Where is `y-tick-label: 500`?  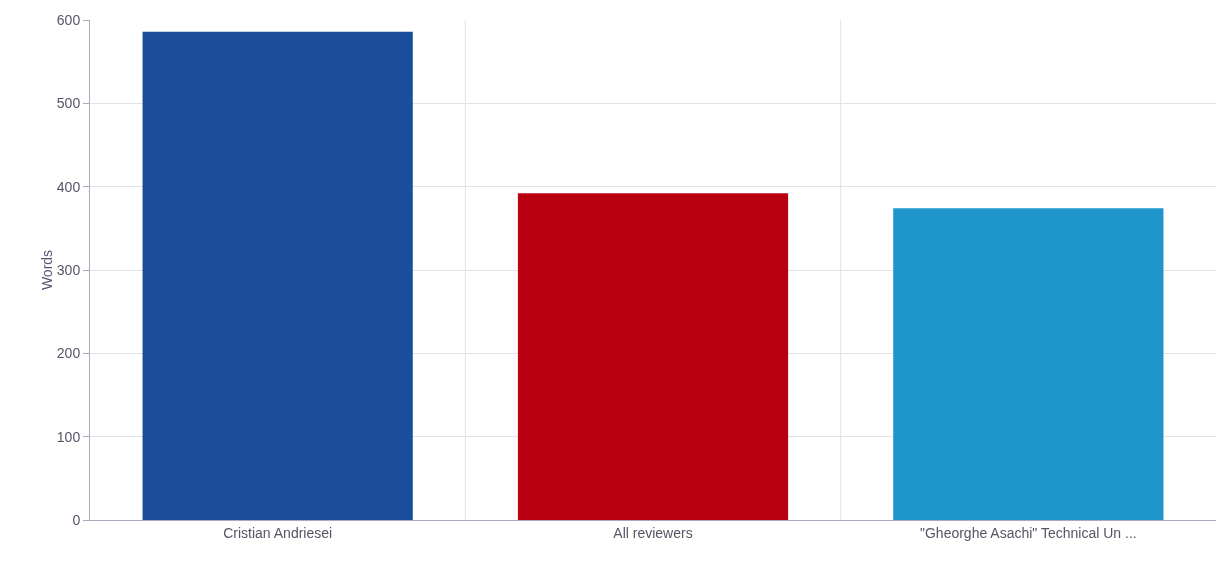
y-tick-label: 500 is located at coordinates (68, 103).